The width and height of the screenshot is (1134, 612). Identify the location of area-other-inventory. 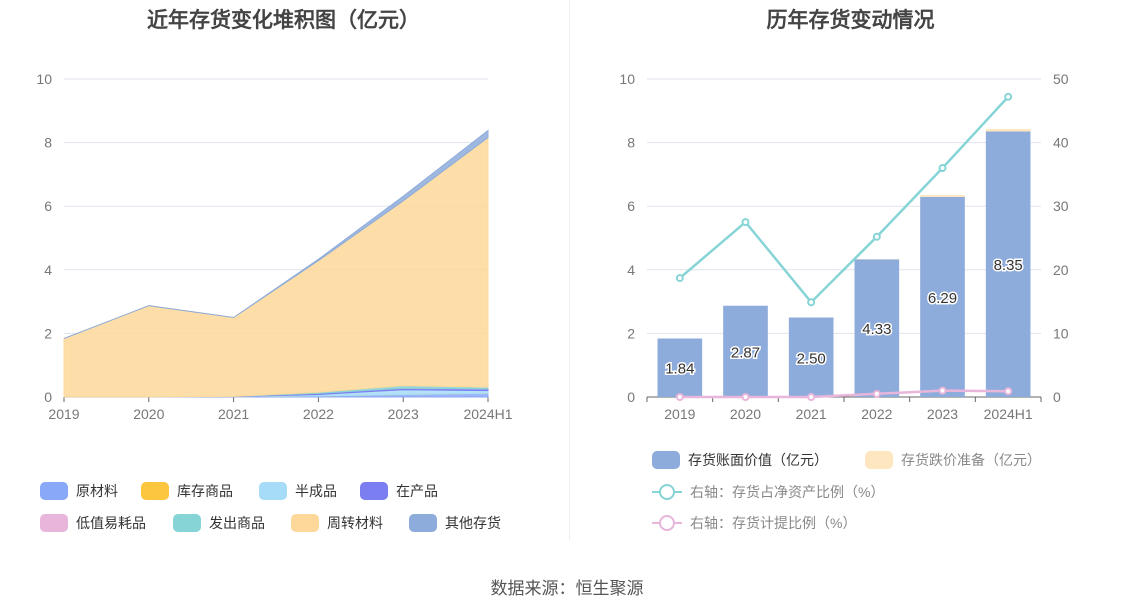
(276, 234).